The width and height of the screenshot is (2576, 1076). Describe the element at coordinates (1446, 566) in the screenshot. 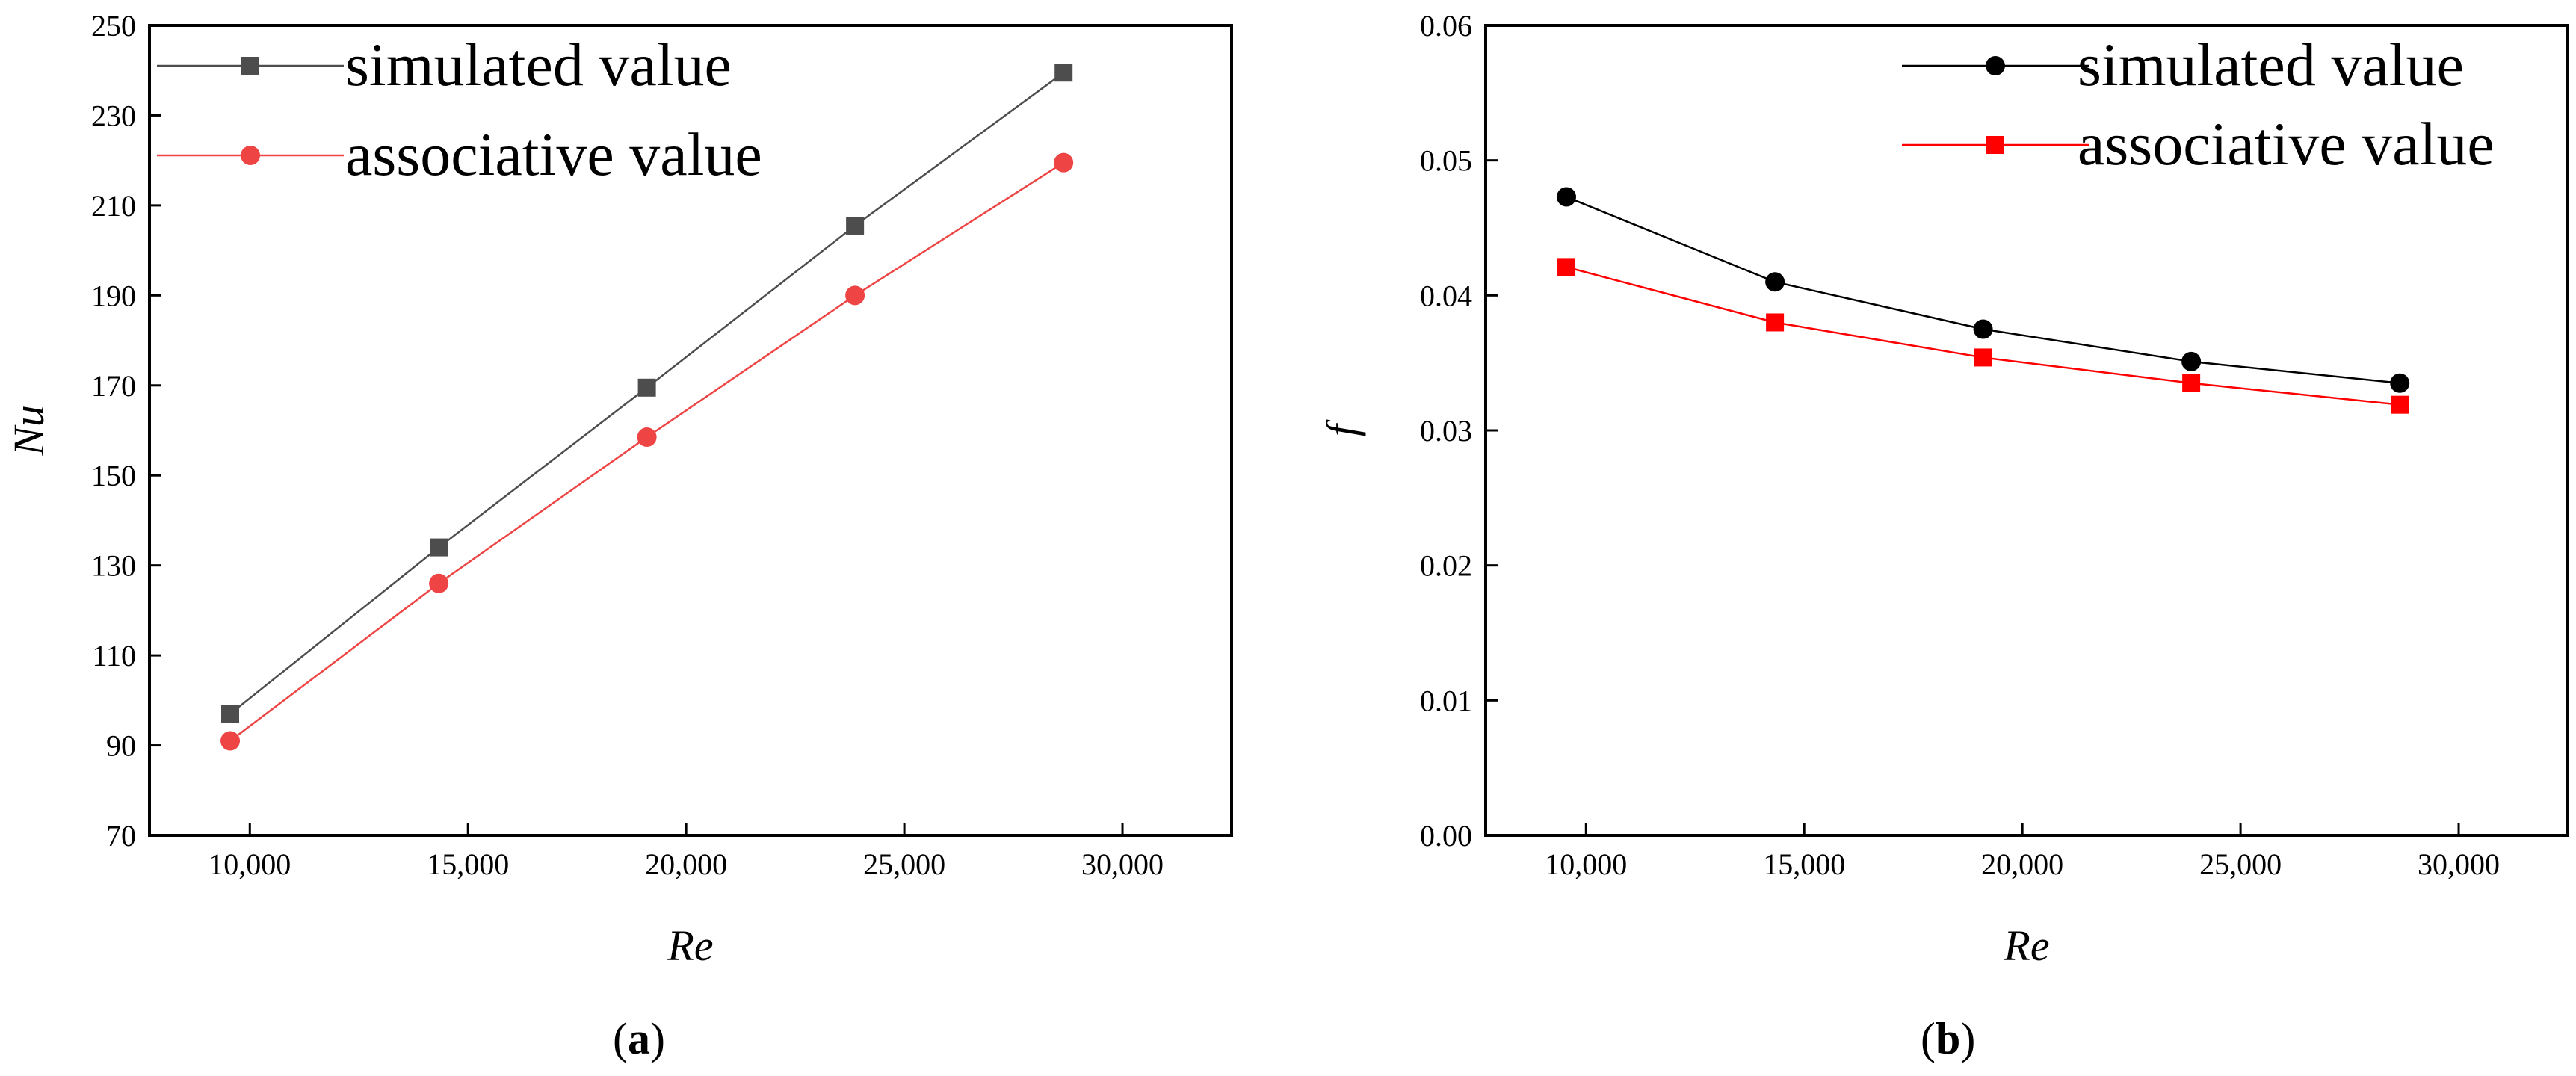

I see `y-tick-label: 0.02` at that location.